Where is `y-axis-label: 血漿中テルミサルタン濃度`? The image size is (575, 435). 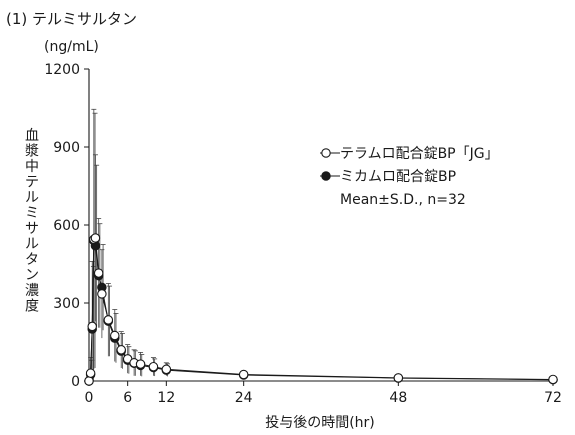 y-axis-label: 血漿中テルミサルタン濃度 is located at coordinates (32, 221).